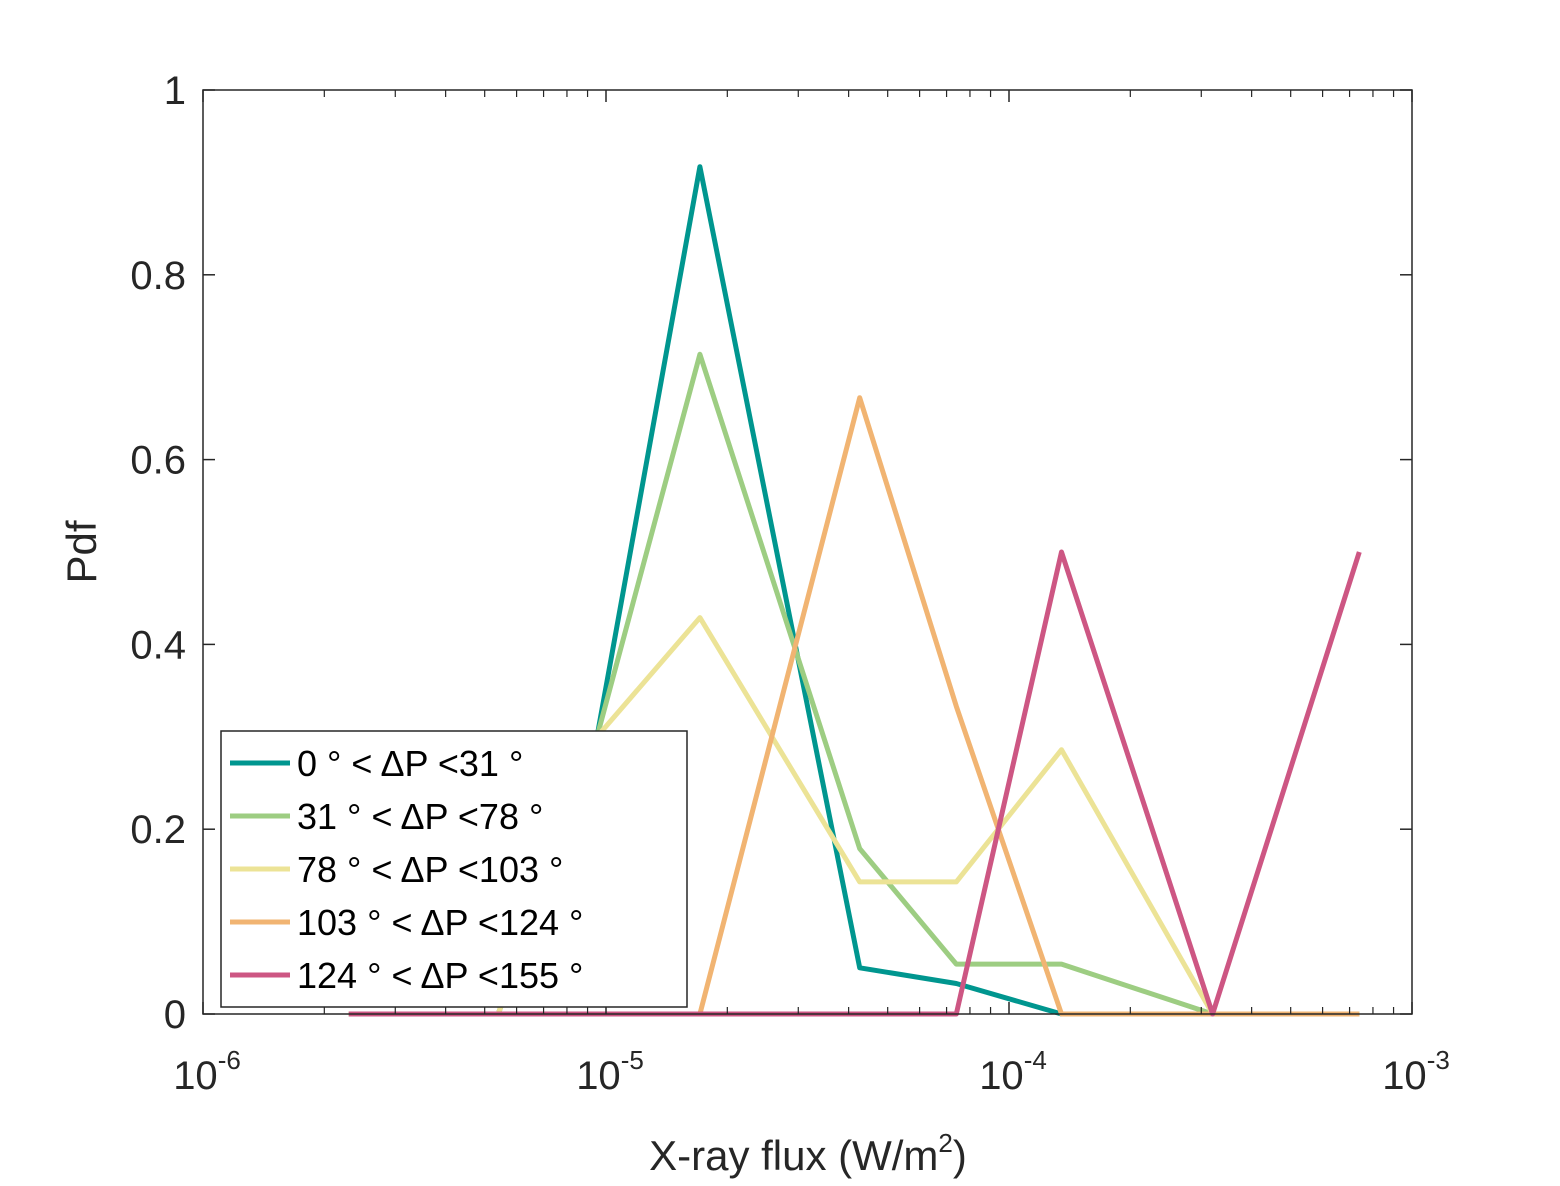  I want to click on legend-label-1: 0 ° < ΔP <31 °, so click(410, 763).